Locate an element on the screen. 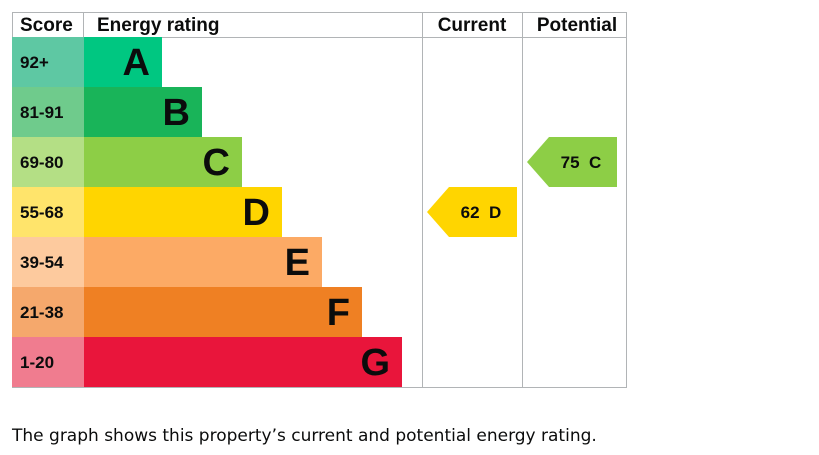 The height and width of the screenshot is (455, 819). score-cell-e is located at coordinates (48, 262).